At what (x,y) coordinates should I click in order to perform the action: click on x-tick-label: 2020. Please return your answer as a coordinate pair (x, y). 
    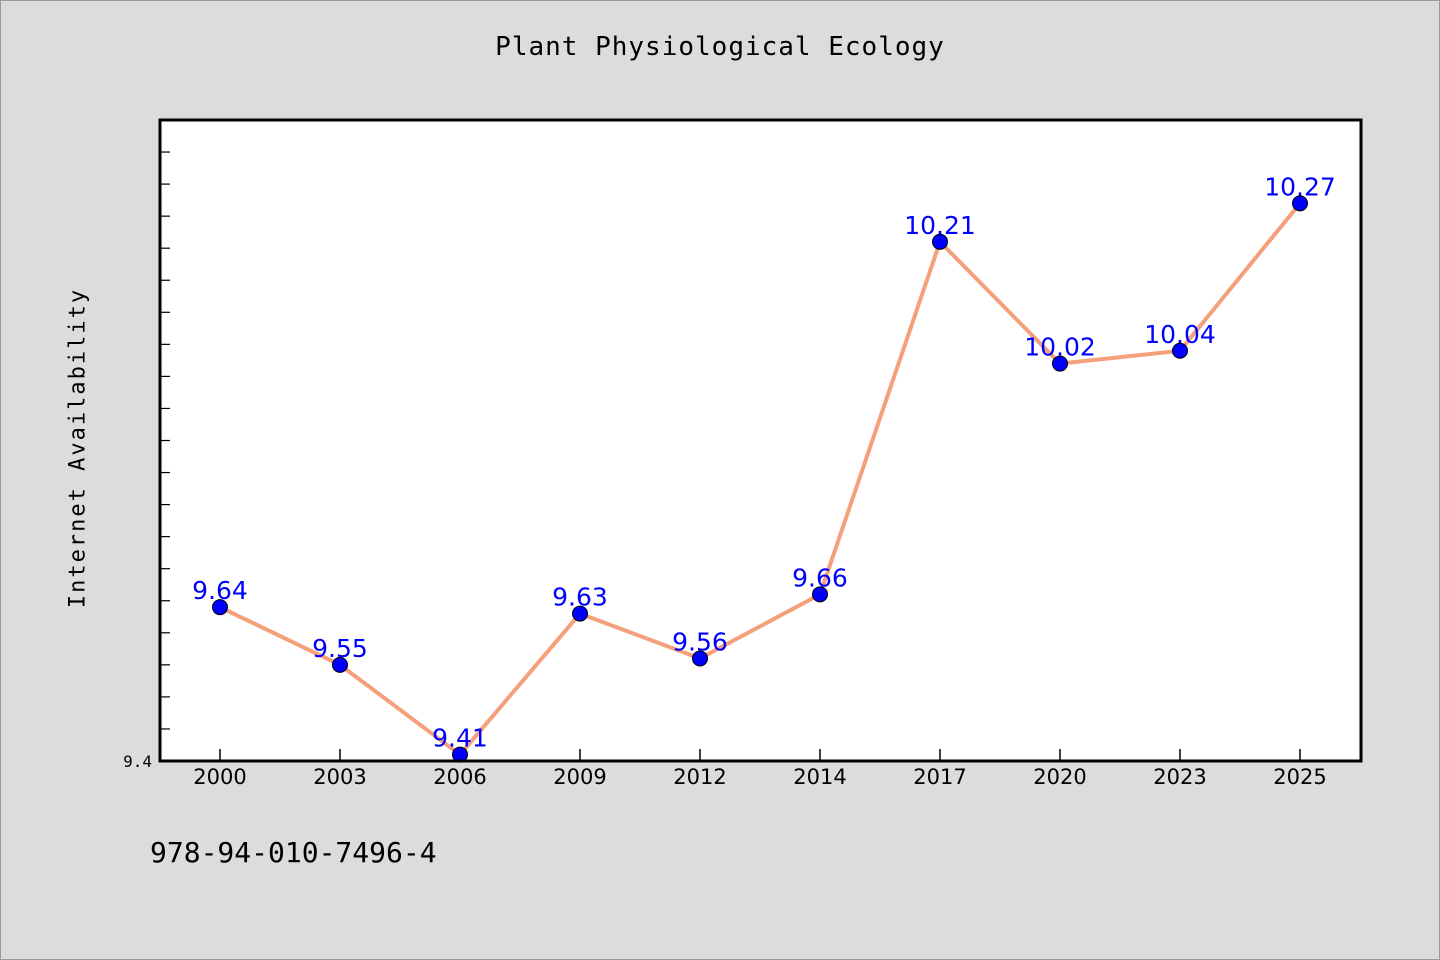
    Looking at the image, I should click on (1059, 777).